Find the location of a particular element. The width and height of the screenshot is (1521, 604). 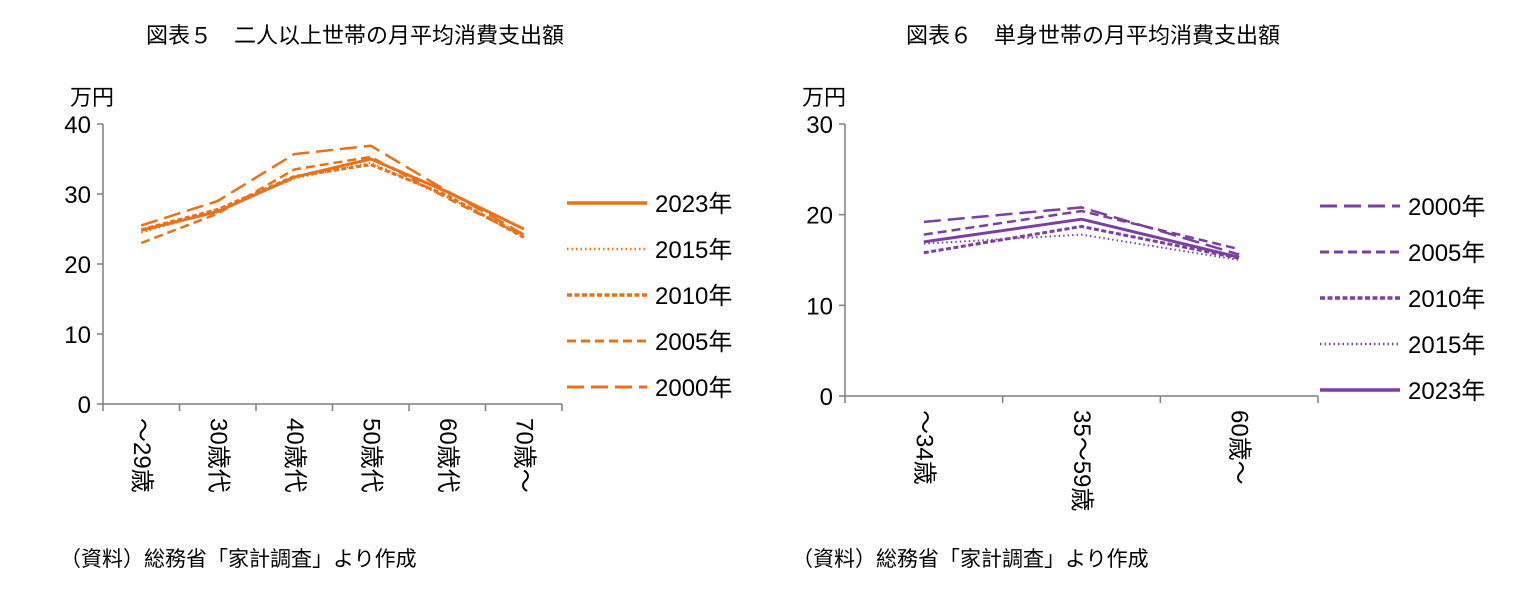

x-tick-label: 30歳代 is located at coordinates (217, 455).